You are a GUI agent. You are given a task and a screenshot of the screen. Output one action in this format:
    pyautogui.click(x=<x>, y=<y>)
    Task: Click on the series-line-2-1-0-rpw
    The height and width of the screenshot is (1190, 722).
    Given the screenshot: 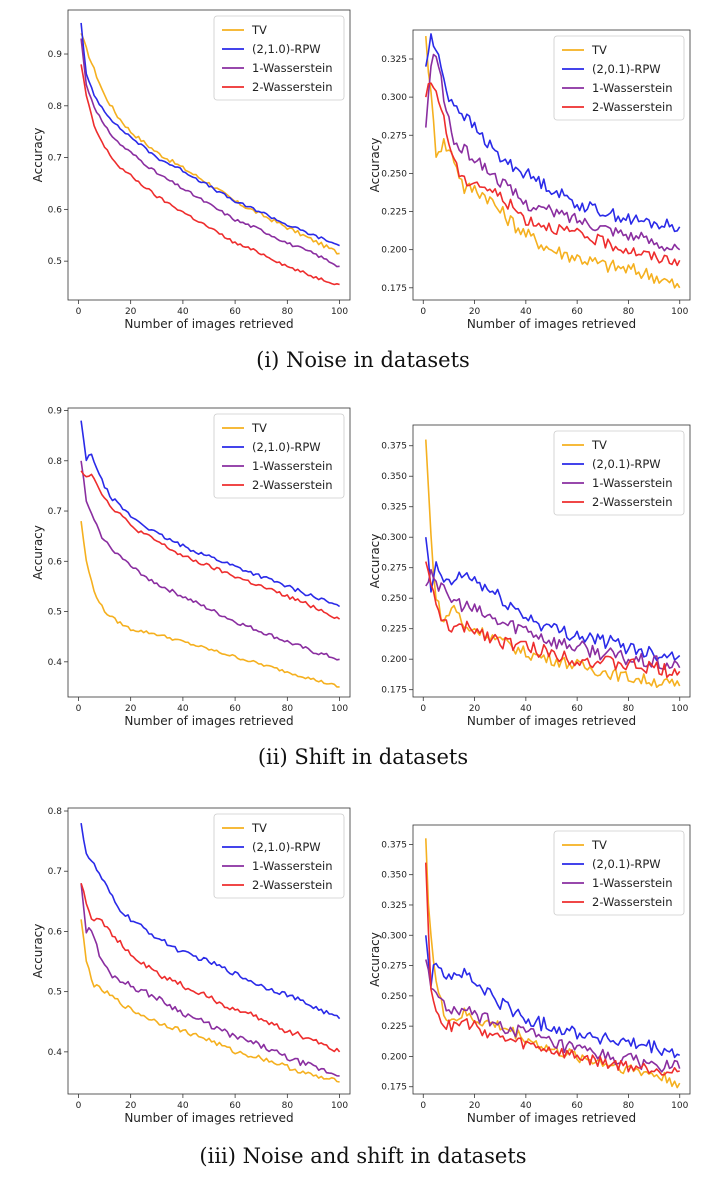 What is the action you would take?
    pyautogui.click(x=210, y=134)
    